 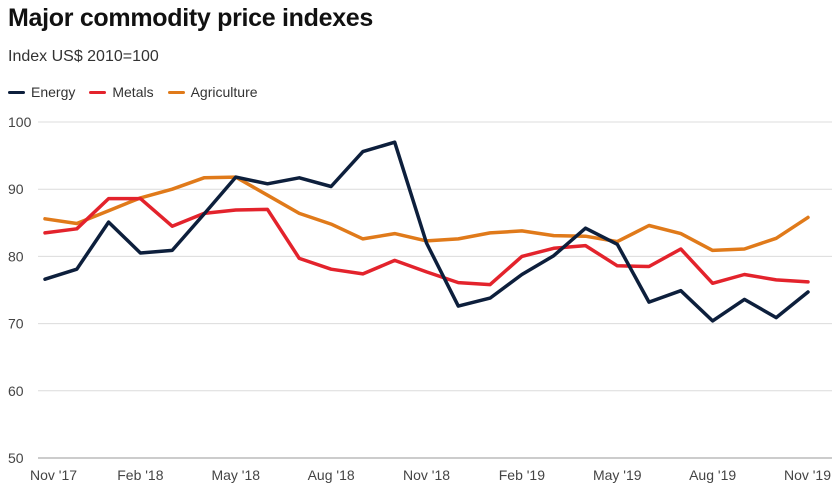 What do you see at coordinates (53, 475) in the screenshot?
I see `x-tick-label-0: Nov '17` at bounding box center [53, 475].